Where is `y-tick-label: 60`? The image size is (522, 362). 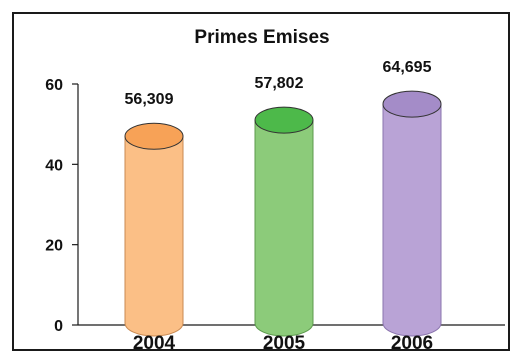 y-tick-label: 60 is located at coordinates (54, 85).